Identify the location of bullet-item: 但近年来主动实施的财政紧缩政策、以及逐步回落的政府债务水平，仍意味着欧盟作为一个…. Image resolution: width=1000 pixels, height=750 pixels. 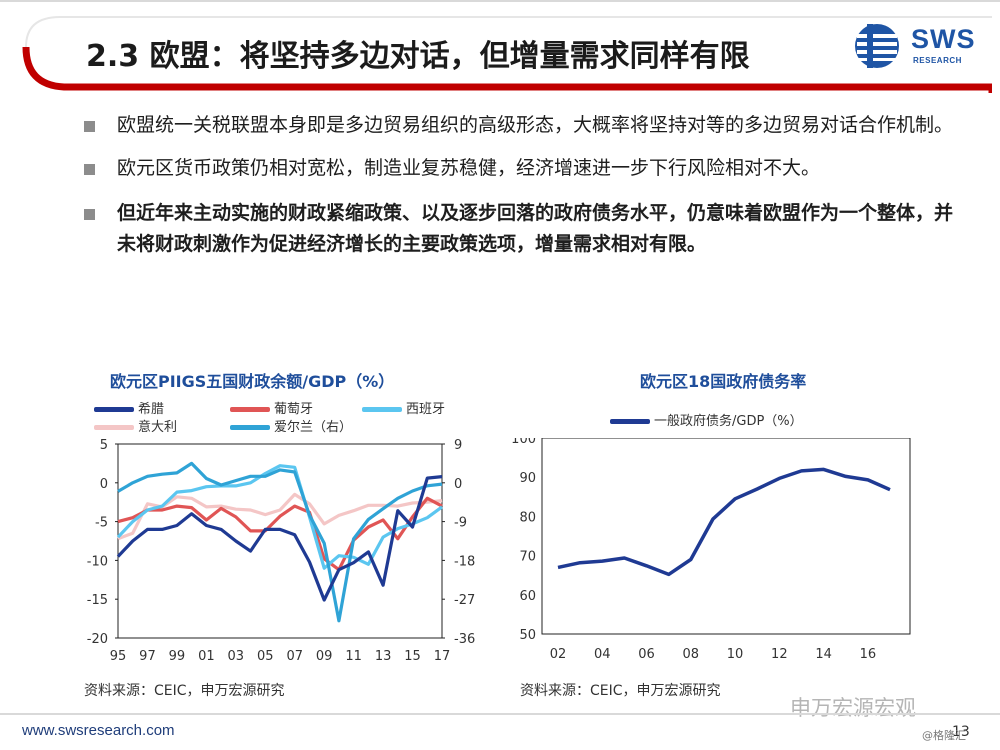
(524, 229).